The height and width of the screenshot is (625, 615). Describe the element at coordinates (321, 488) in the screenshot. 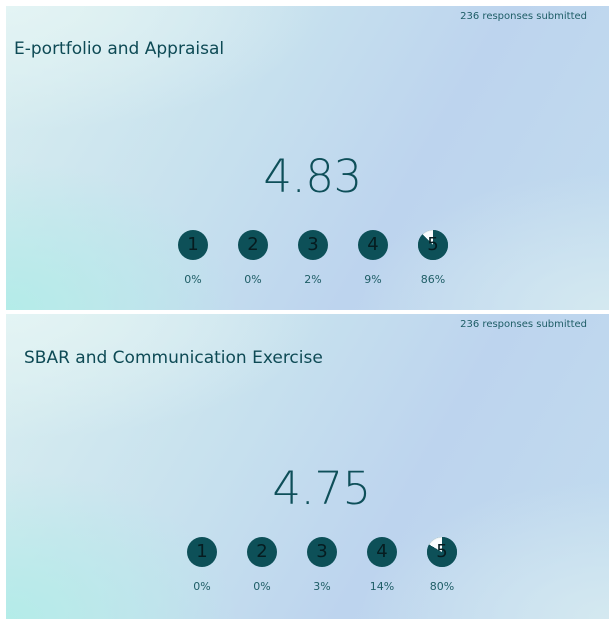

I see `average-score: 4.75` at that location.